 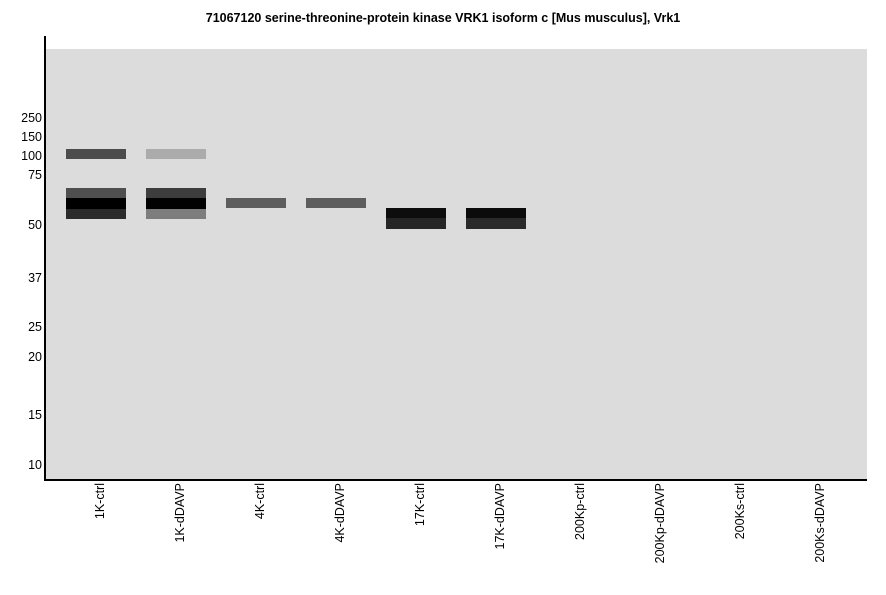 I want to click on lane-label: 17K-ctrl, so click(x=420, y=505).